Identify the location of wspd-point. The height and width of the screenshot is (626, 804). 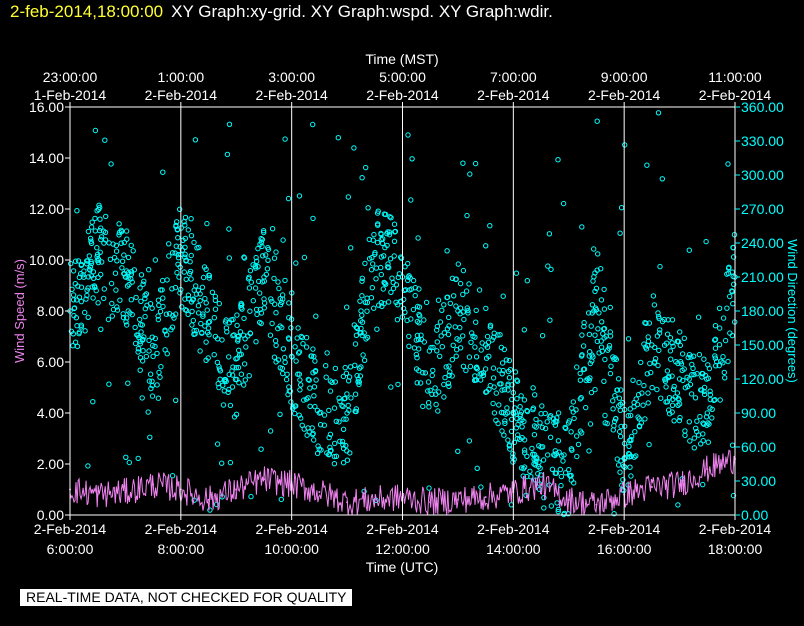
(430, 502).